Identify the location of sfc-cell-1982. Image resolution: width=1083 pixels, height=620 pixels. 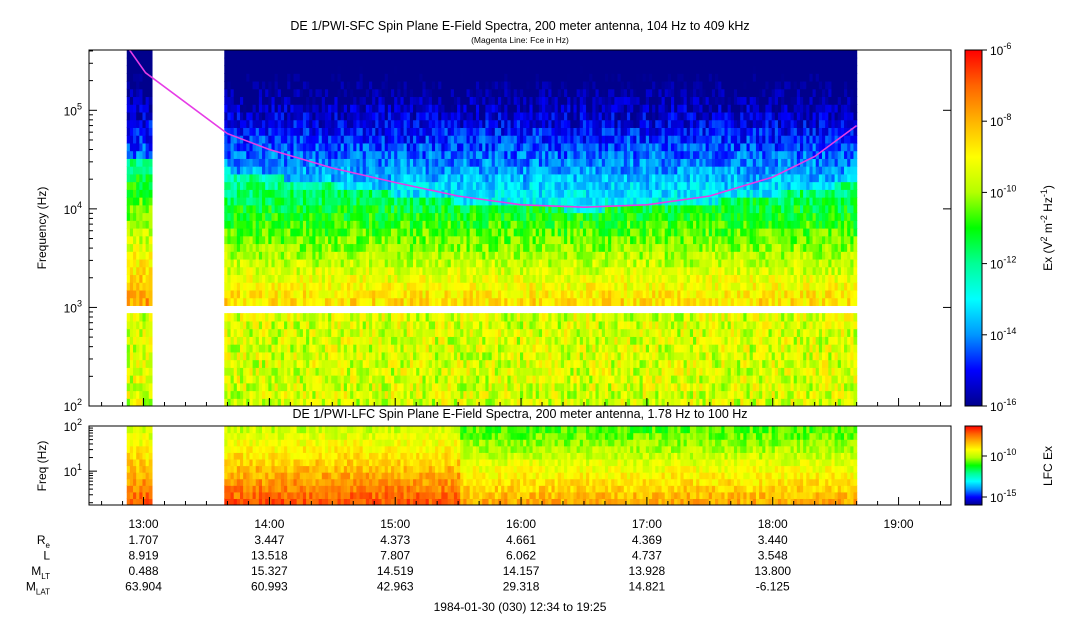
(339, 387).